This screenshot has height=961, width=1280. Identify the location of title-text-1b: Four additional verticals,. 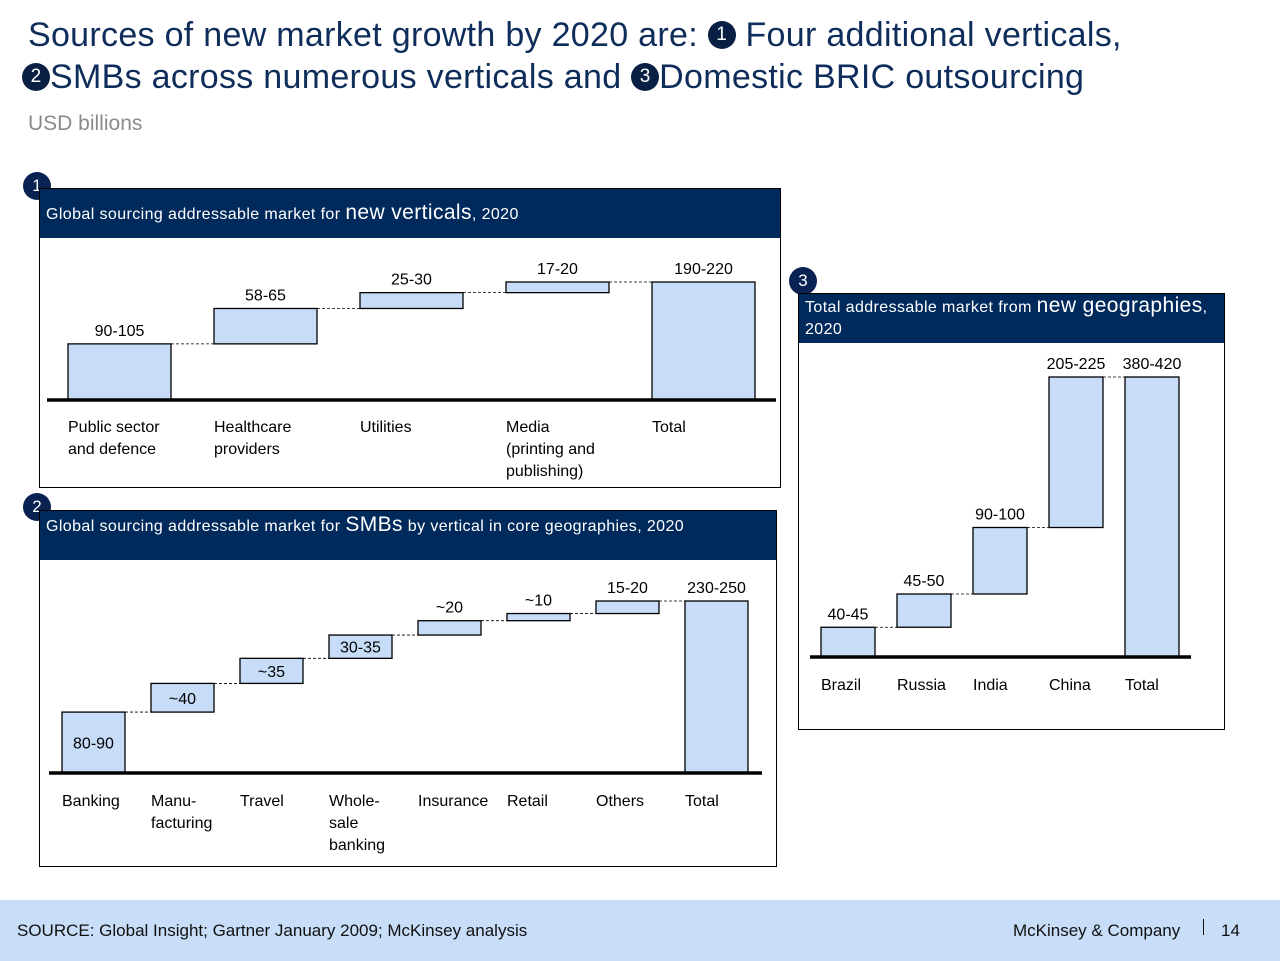
(933, 35).